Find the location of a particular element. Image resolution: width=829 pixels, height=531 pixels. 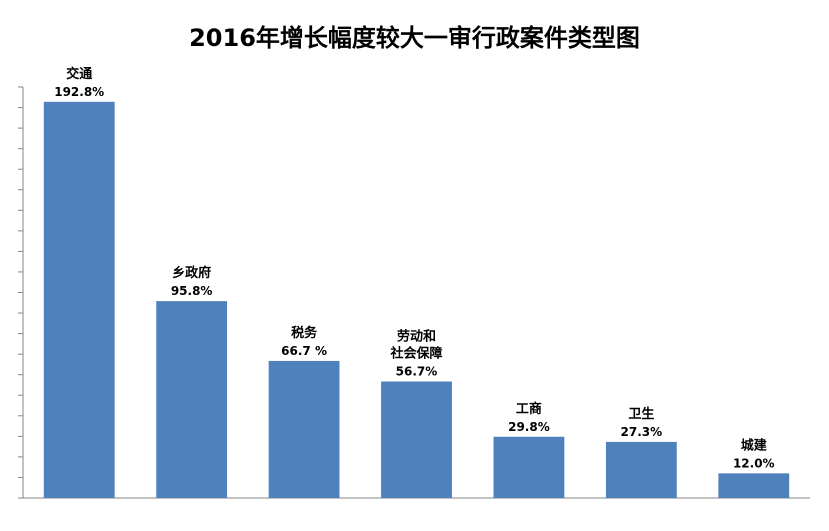

value-label: 29.8% is located at coordinates (529, 427).